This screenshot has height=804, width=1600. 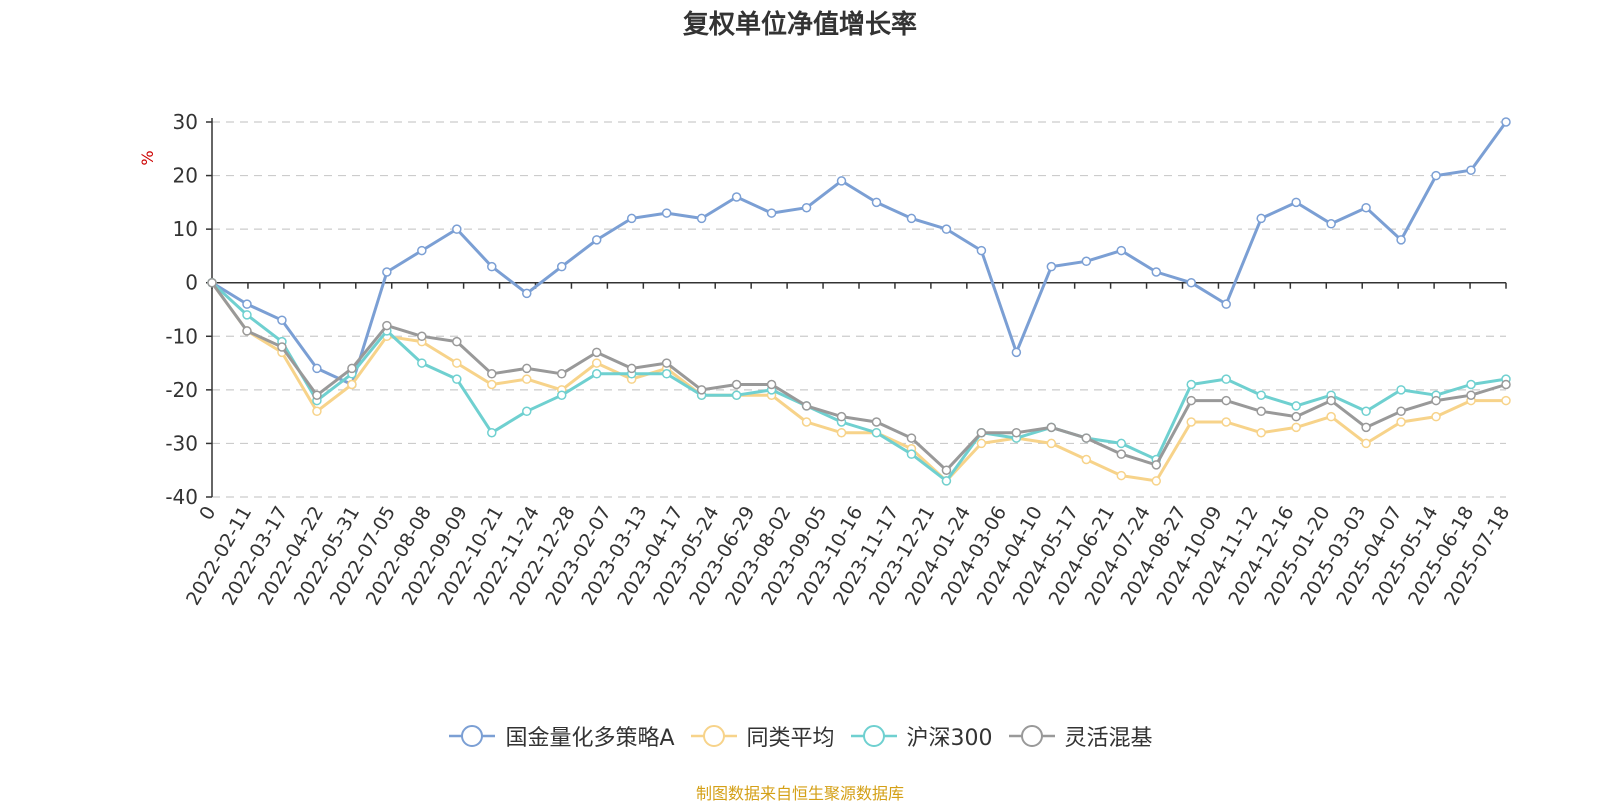 I want to click on legend-item-3: 灵活混基, so click(x=1080, y=736).